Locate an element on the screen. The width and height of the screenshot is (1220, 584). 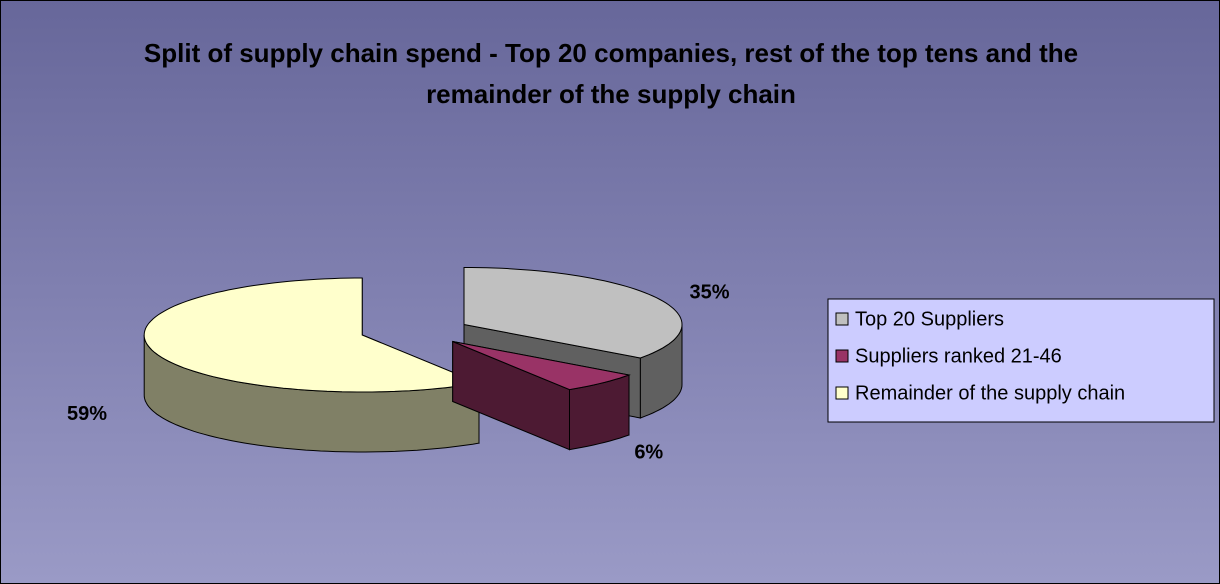
data-label: 59% is located at coordinates (87, 414).